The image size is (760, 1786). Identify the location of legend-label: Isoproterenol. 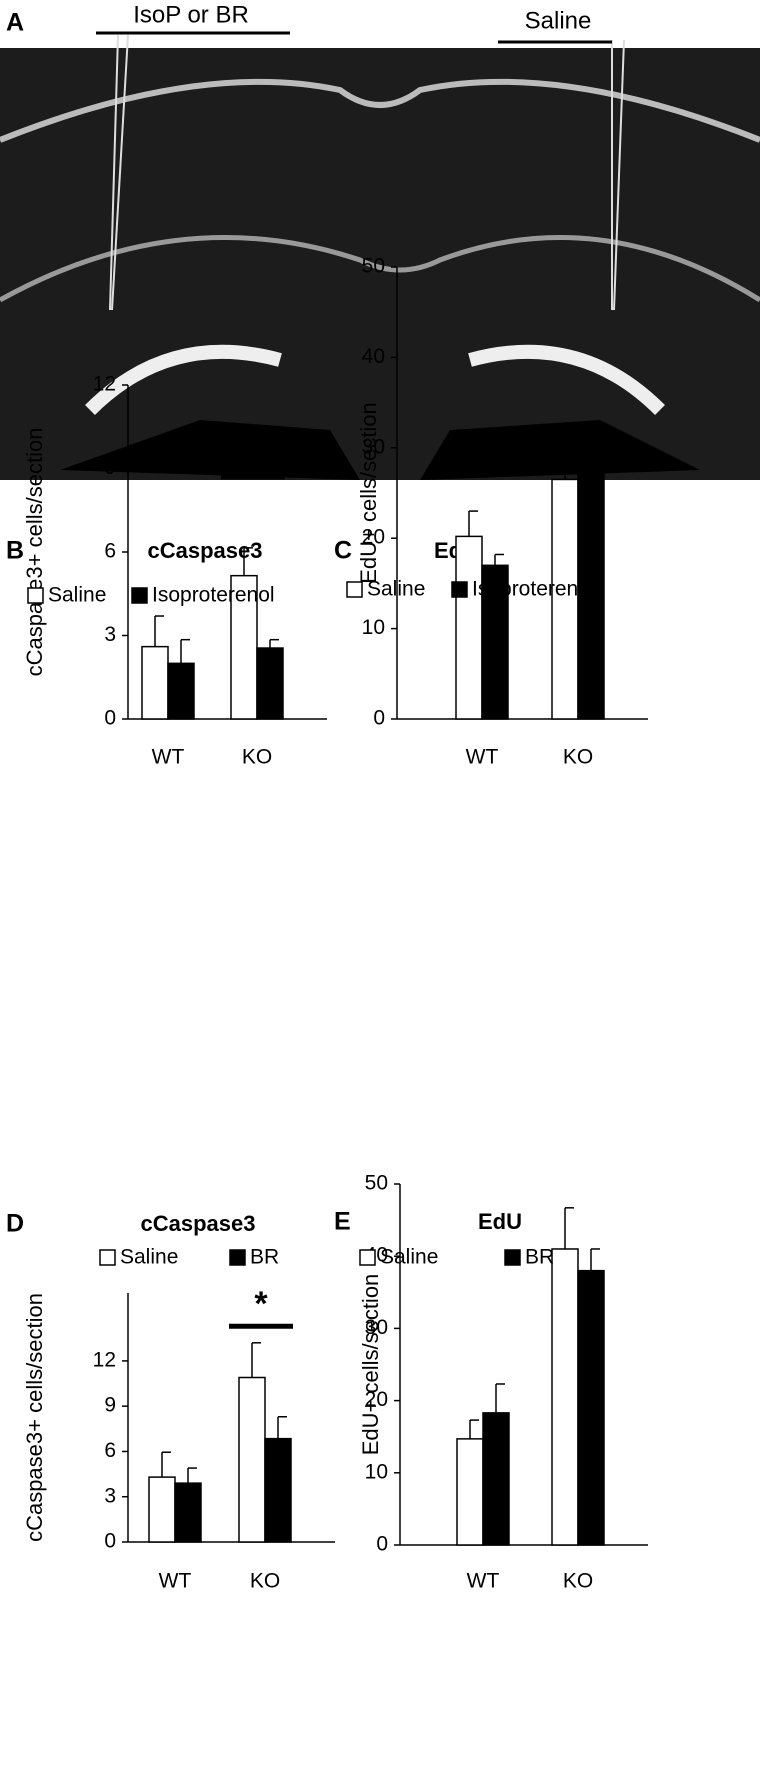
(213, 595).